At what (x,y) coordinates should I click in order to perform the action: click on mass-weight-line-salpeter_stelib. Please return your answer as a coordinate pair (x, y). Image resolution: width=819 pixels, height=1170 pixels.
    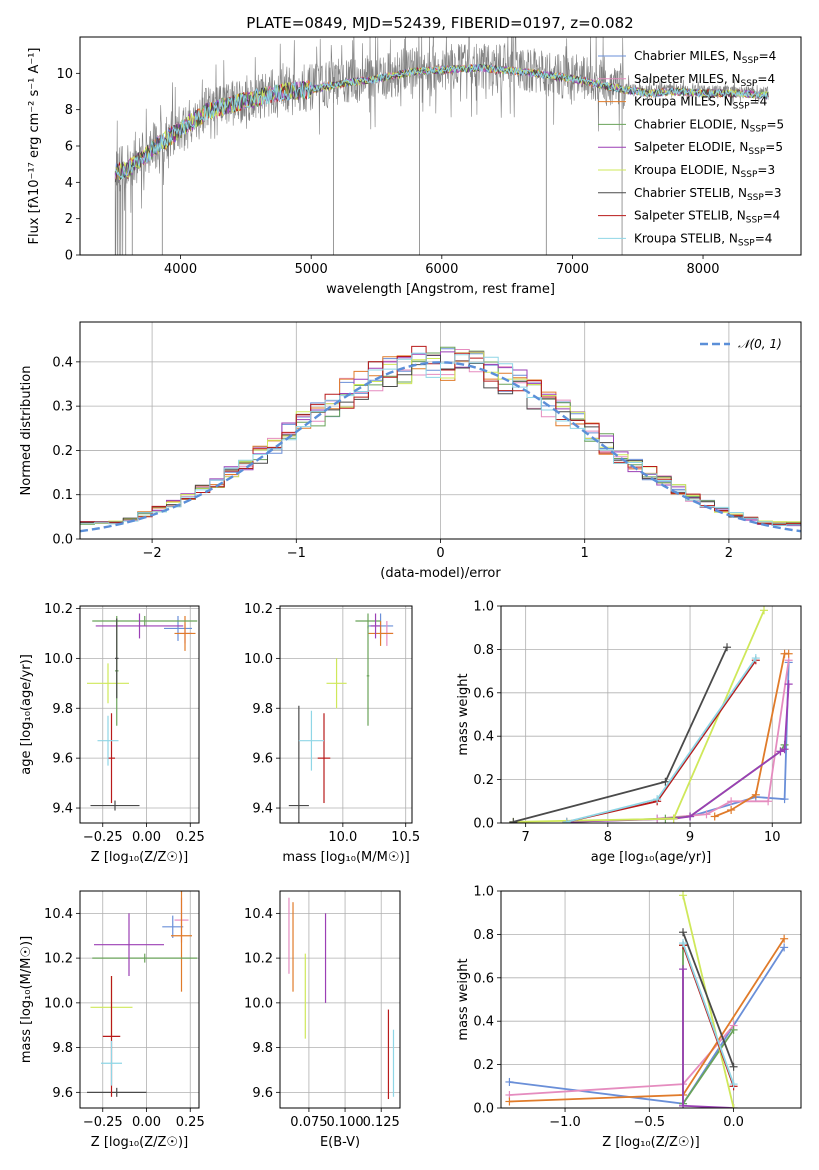
    Looking at the image, I should click on (661, 741).